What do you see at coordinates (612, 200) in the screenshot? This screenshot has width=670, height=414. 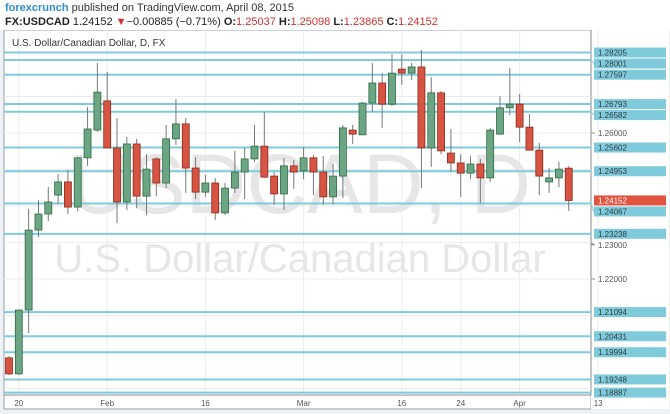 I see `last-price-label: 1.24152` at bounding box center [612, 200].